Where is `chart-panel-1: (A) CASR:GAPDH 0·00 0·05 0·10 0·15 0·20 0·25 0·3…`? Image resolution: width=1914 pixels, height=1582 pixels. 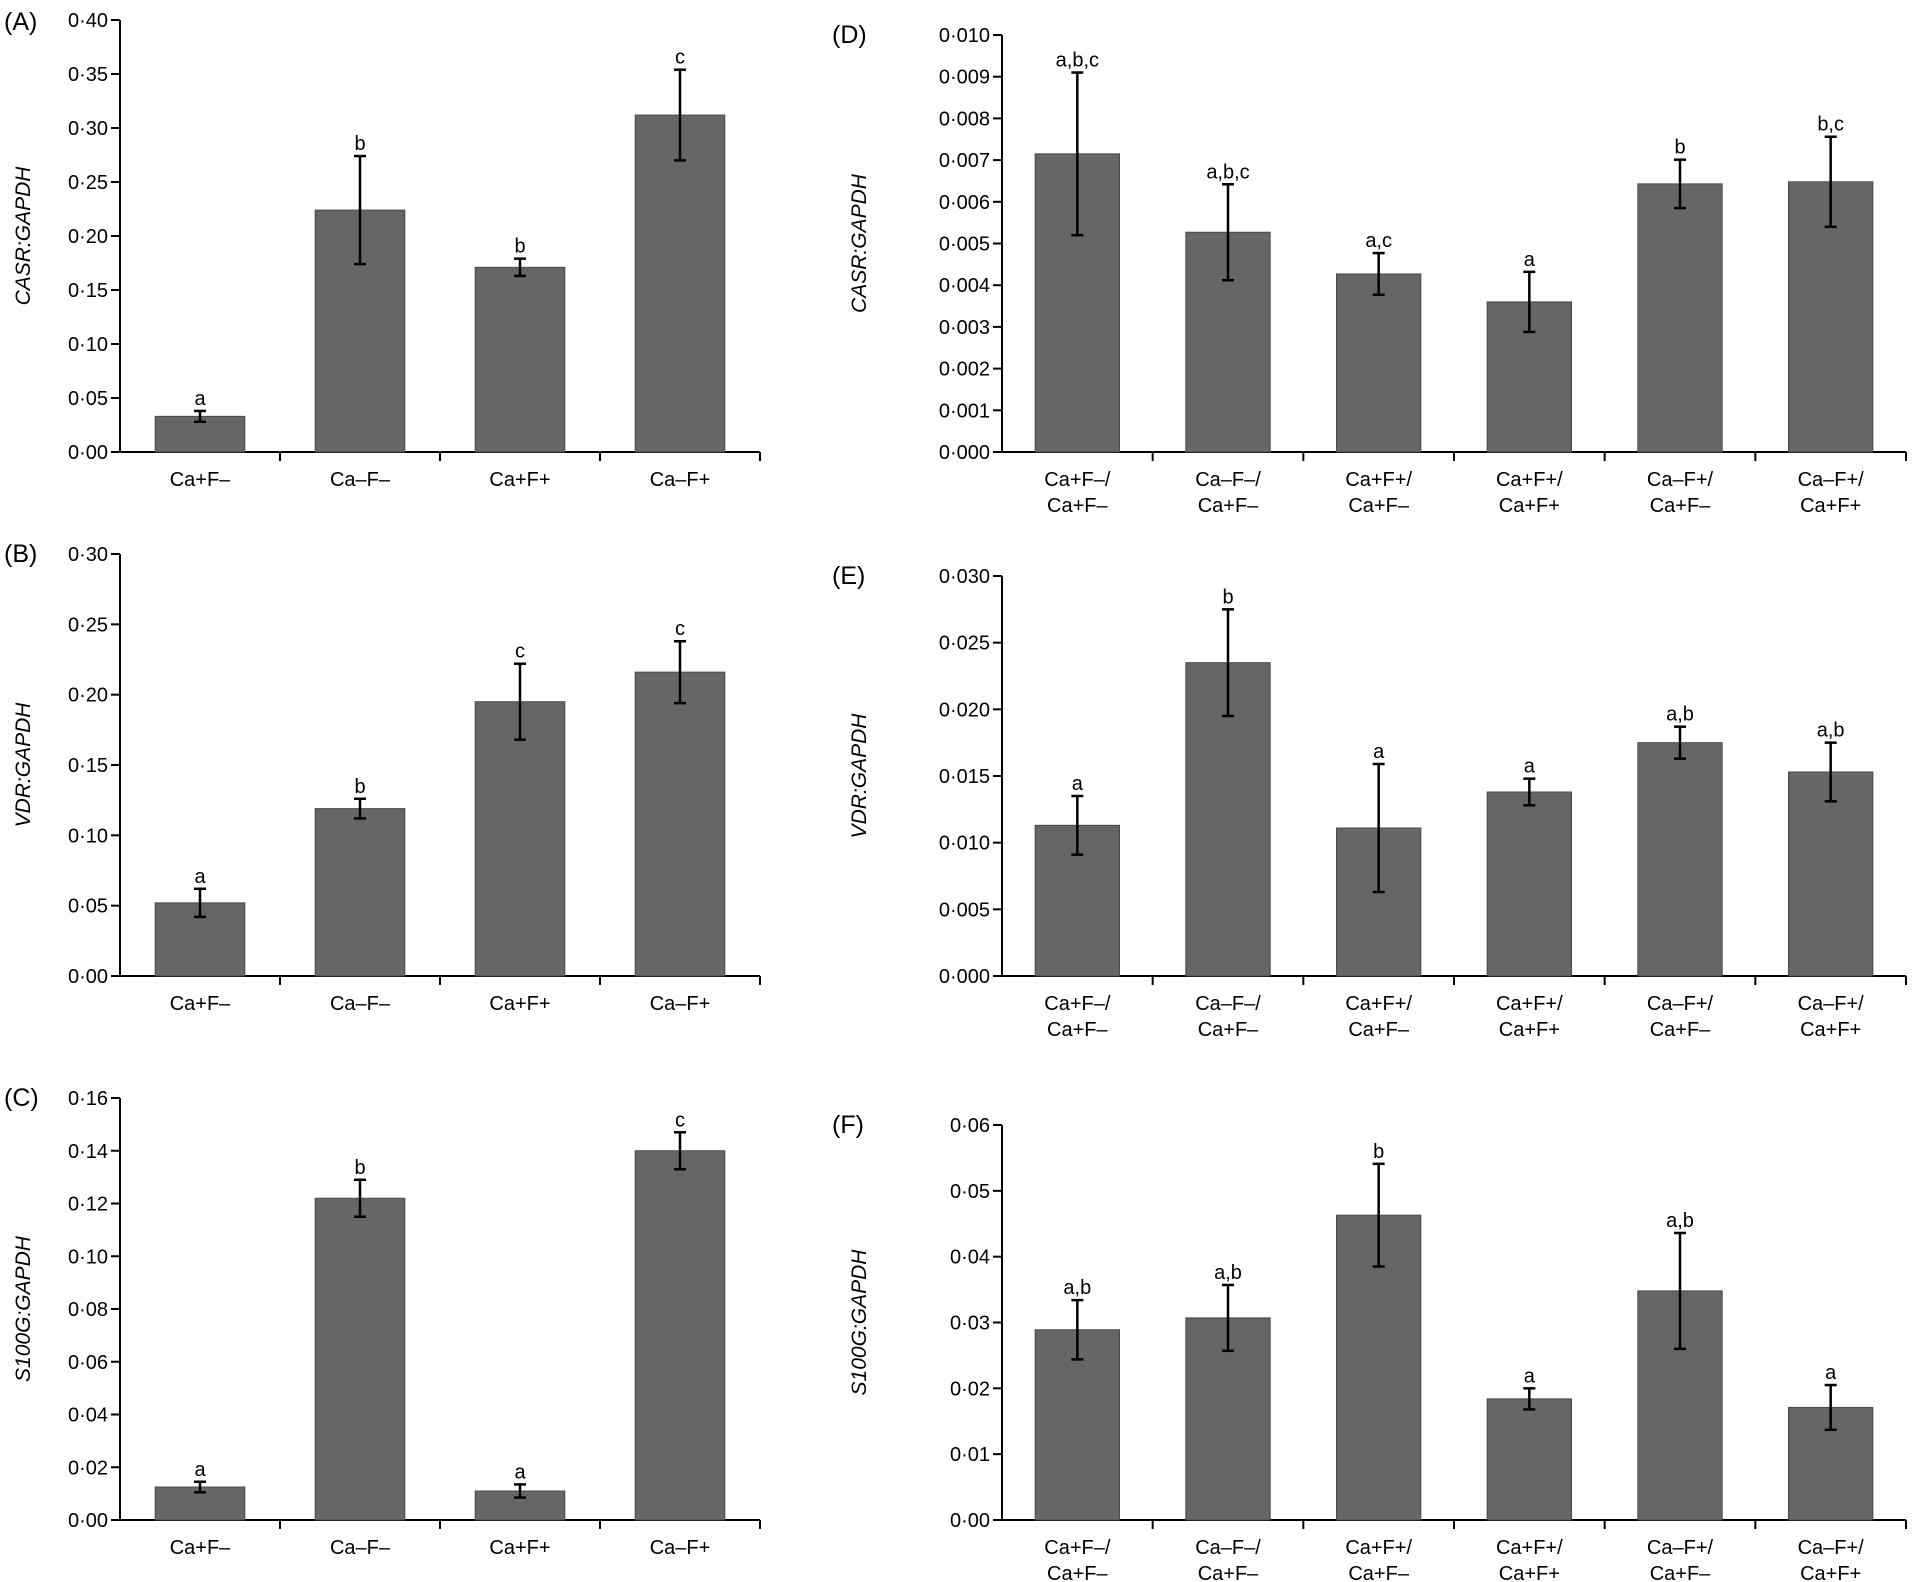 chart-panel-1: (A) CASR:GAPDH 0·00 0·05 0·10 0·15 0·20 0·25 0·3… is located at coordinates (382, 249).